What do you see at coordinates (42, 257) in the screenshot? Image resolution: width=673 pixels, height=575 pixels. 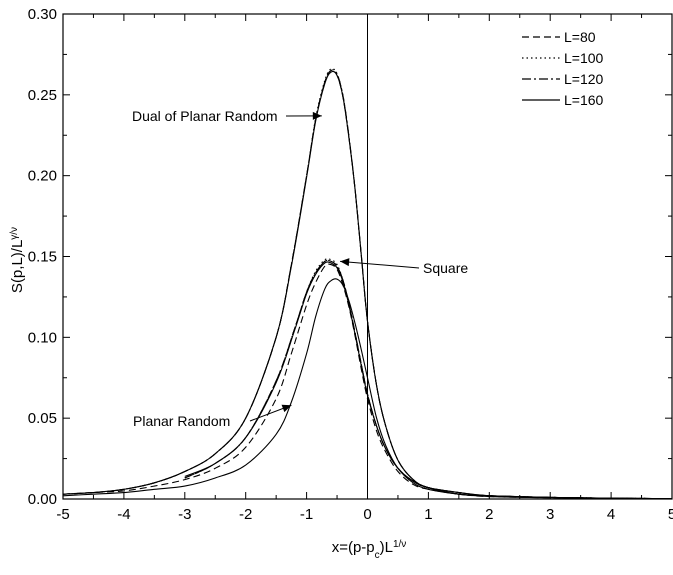 I see `y-tick-label: 0.15` at bounding box center [42, 257].